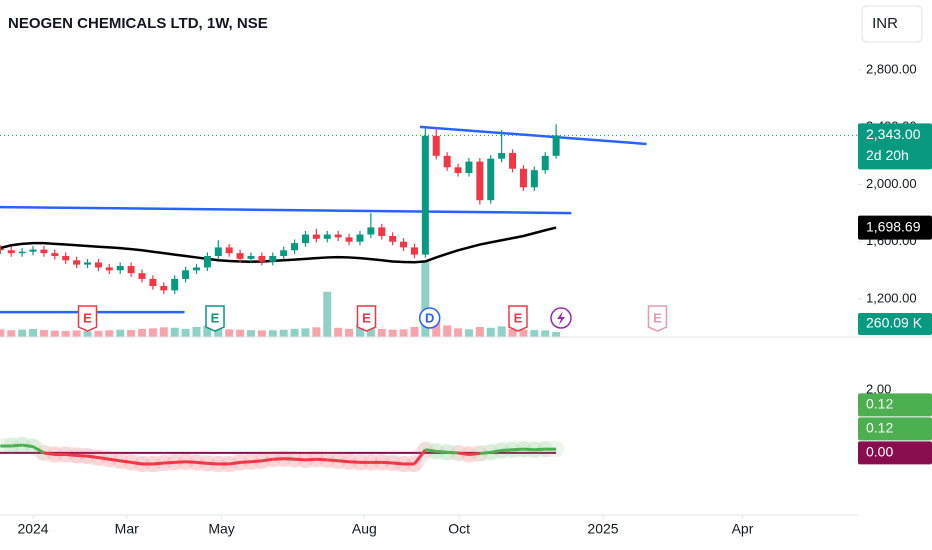 Image resolution: width=932 pixels, height=550 pixels. What do you see at coordinates (459, 529) in the screenshot?
I see `x-tick-label: Oct` at bounding box center [459, 529].